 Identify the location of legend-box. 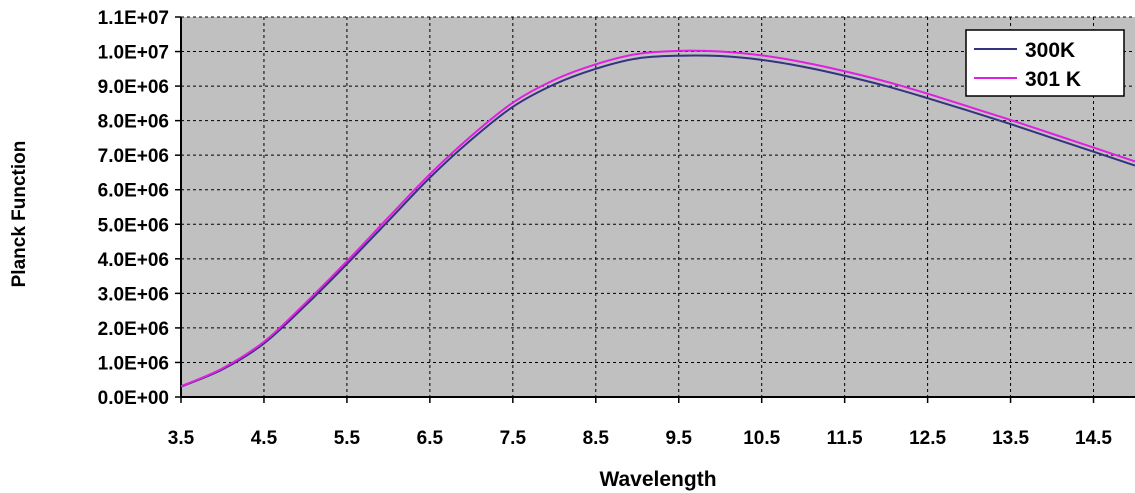
(1045, 63).